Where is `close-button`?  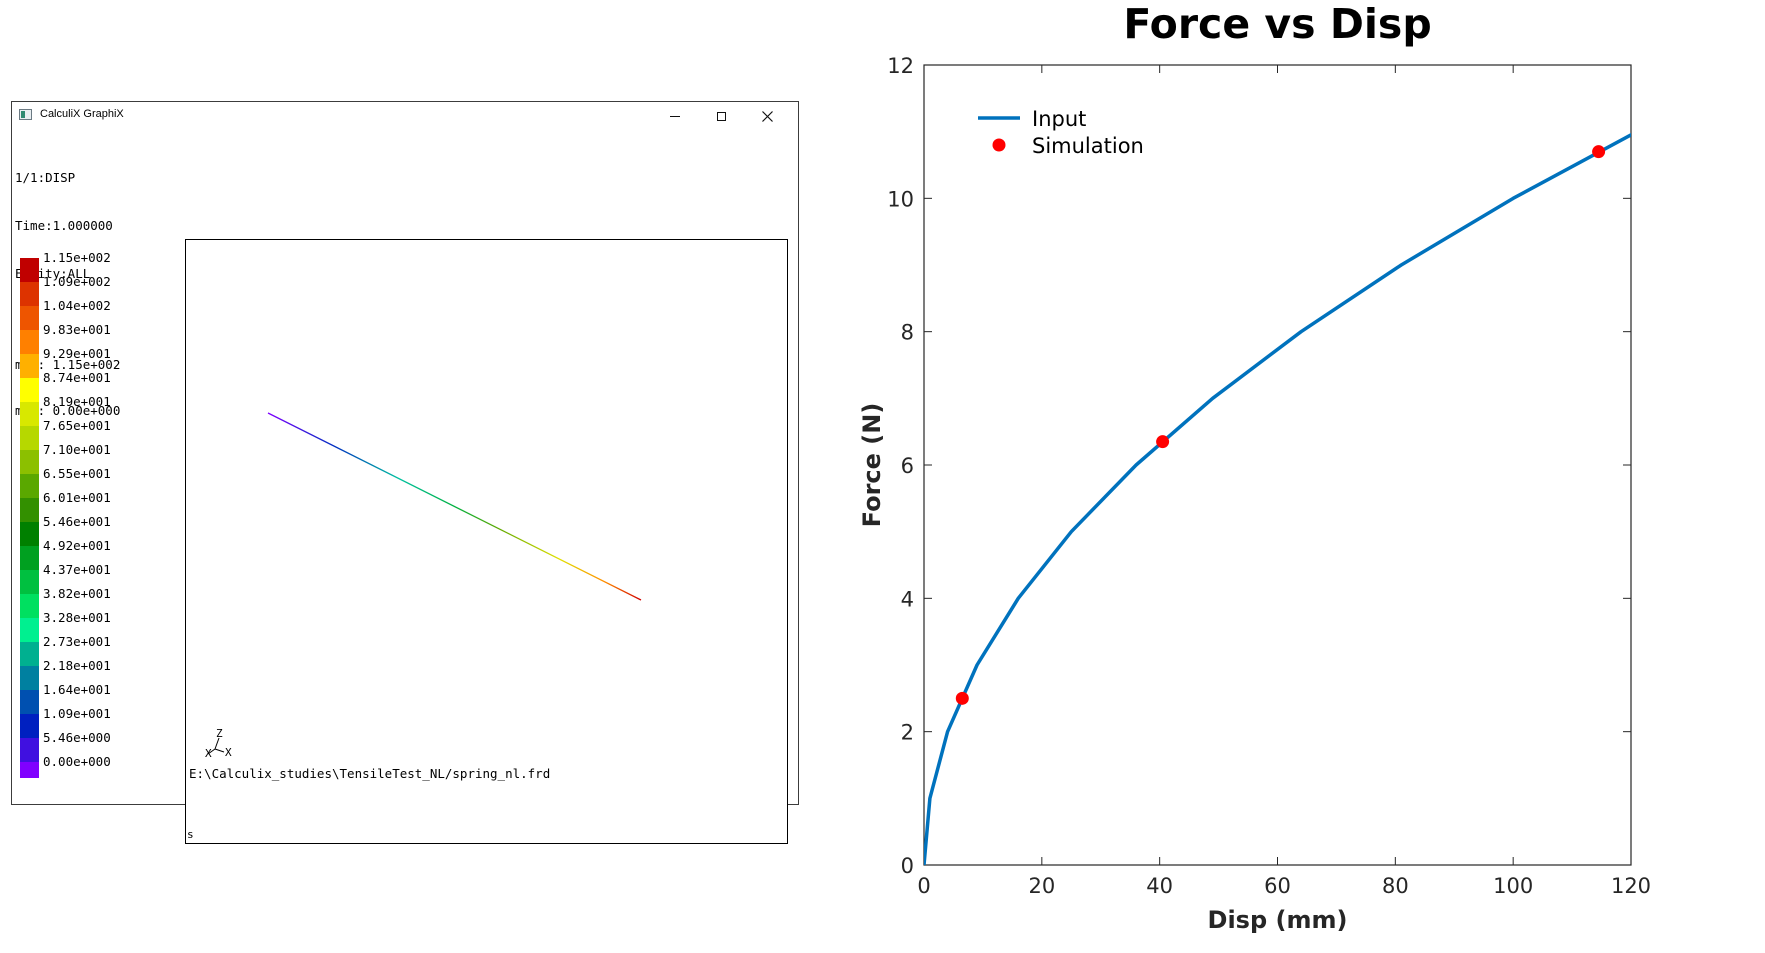
close-button is located at coordinates (767, 116).